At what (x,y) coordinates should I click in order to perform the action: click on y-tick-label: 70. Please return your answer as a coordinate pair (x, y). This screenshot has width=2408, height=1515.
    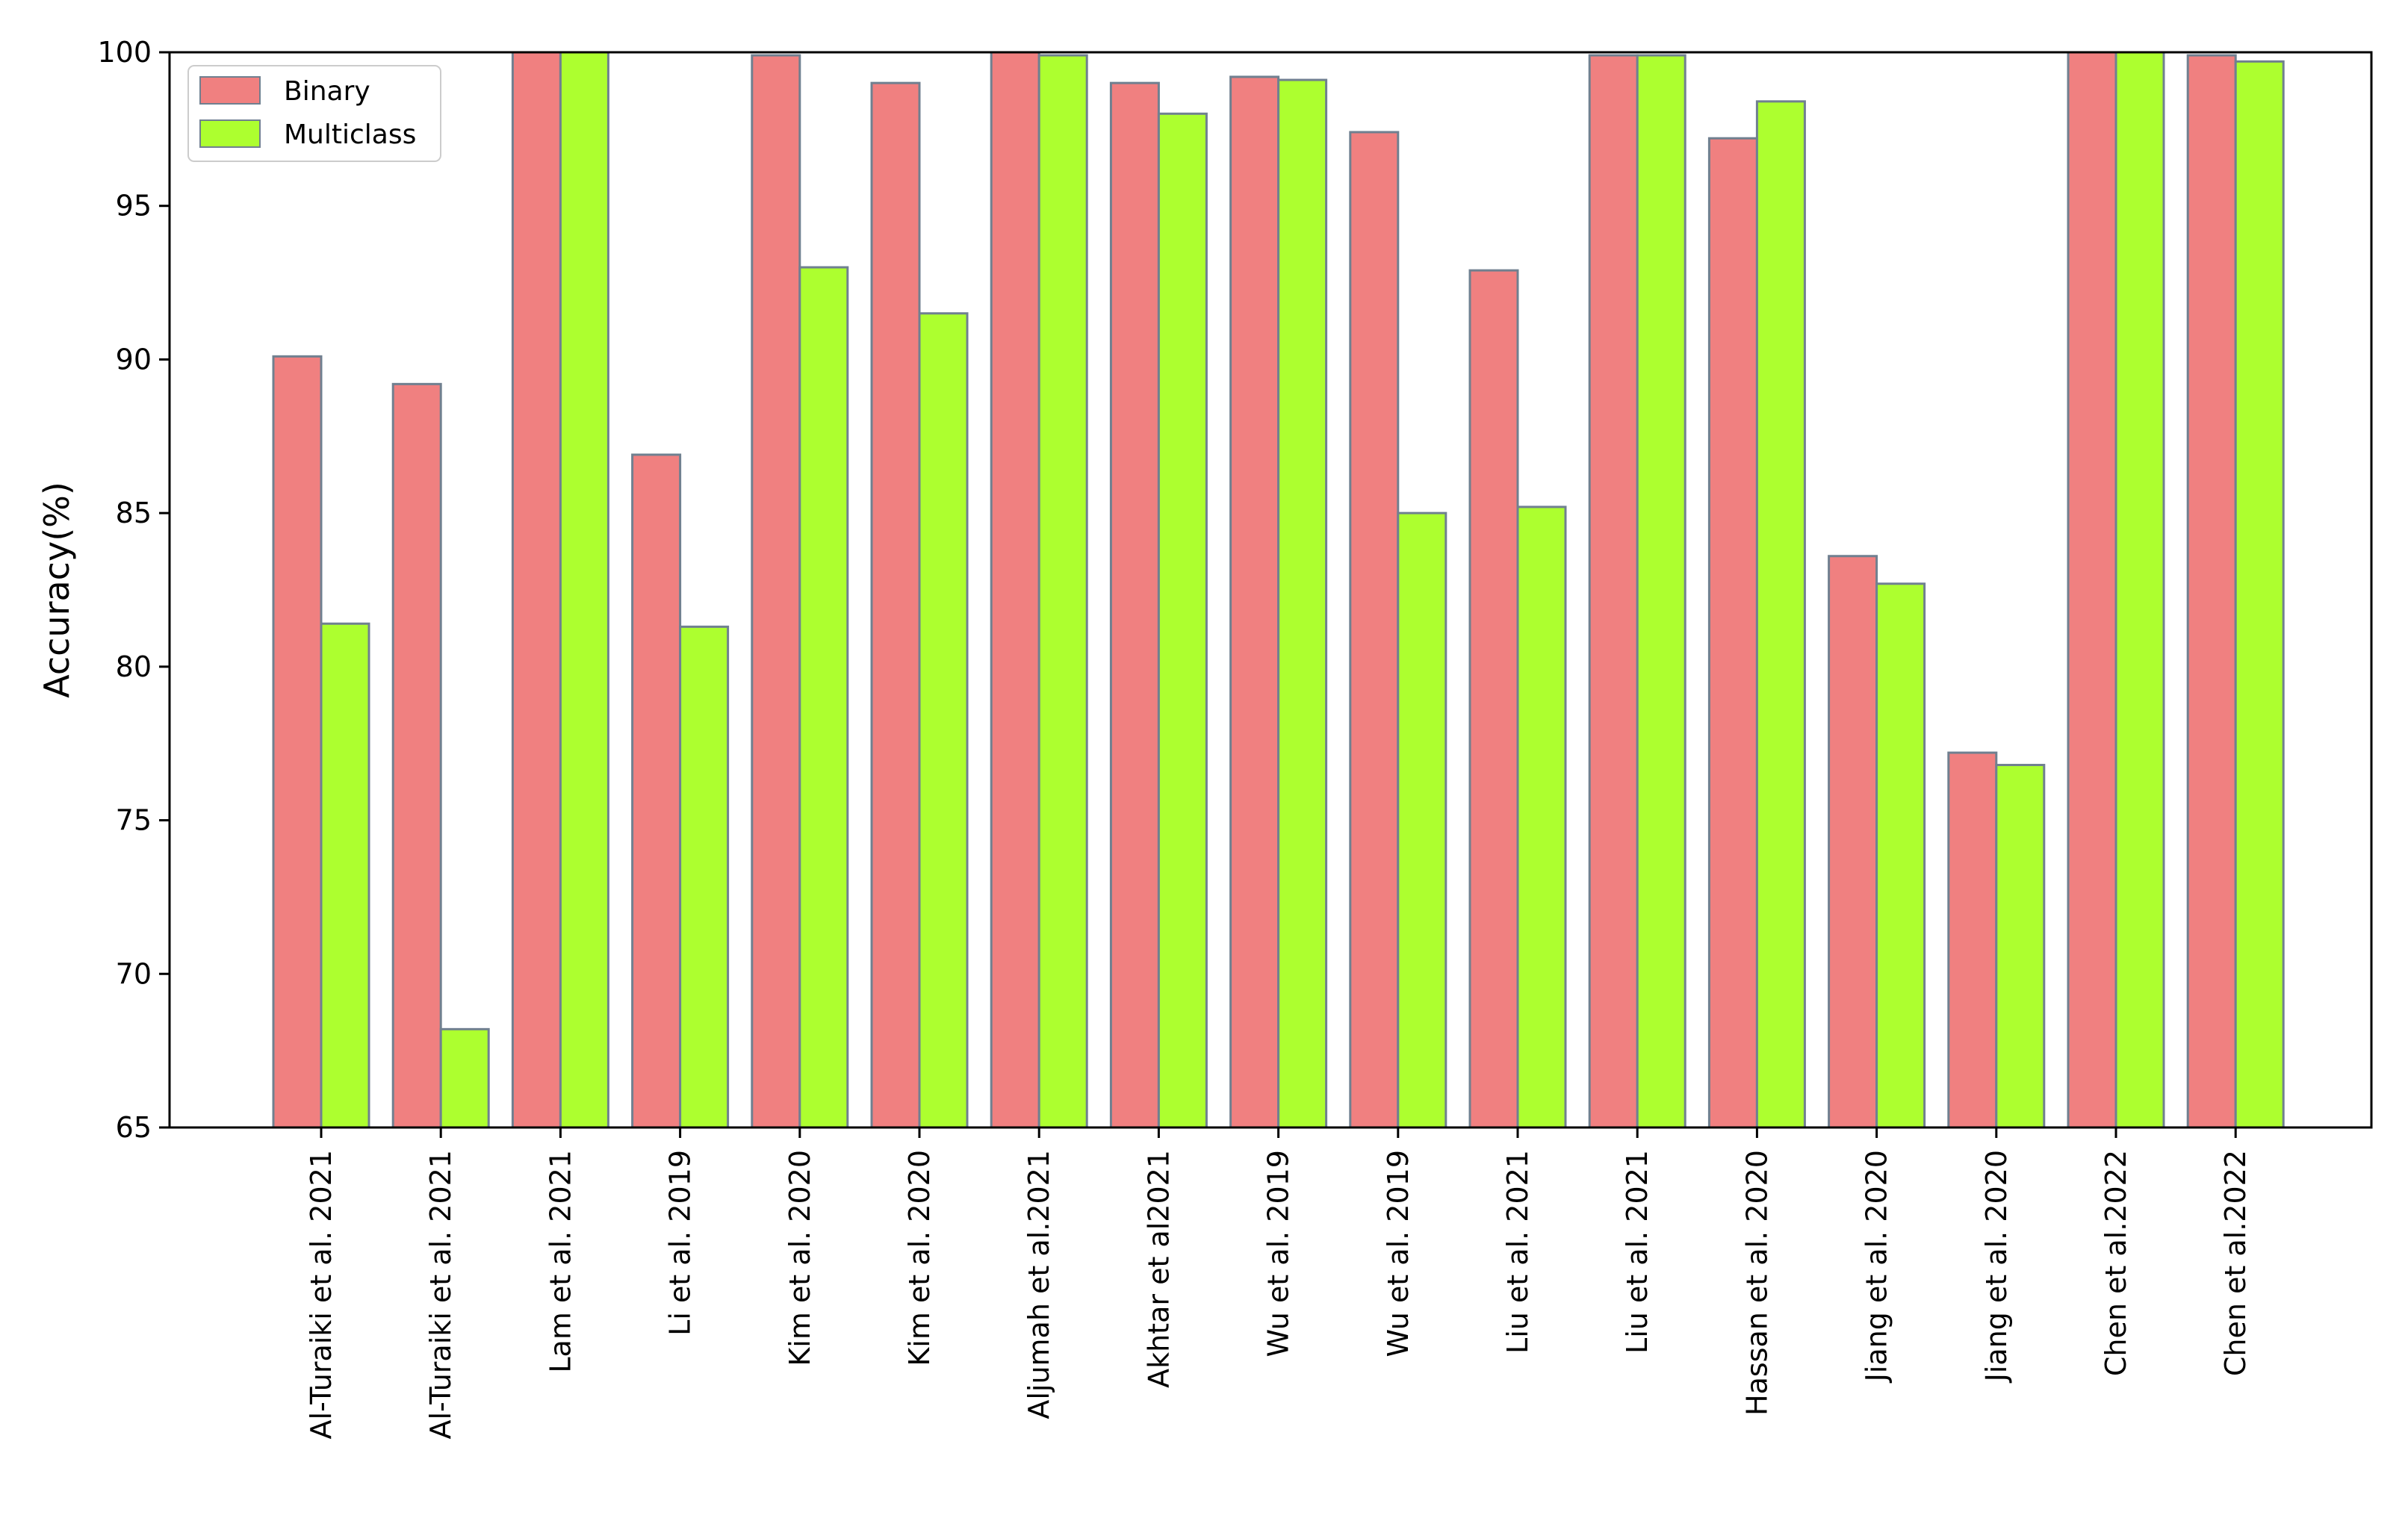
    Looking at the image, I should click on (134, 973).